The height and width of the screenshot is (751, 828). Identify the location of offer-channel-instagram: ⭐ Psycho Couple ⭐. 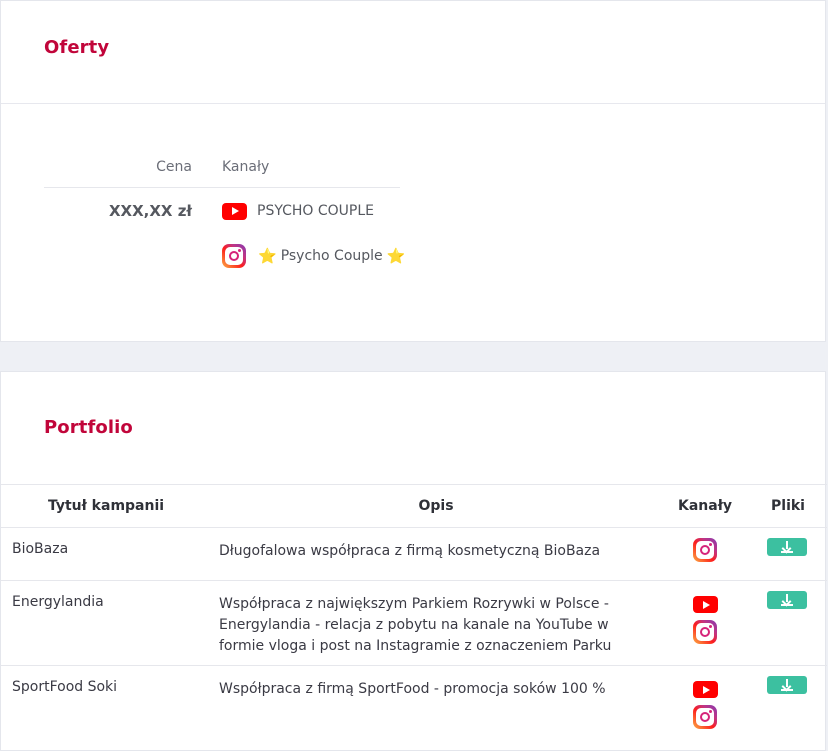
(315, 256).